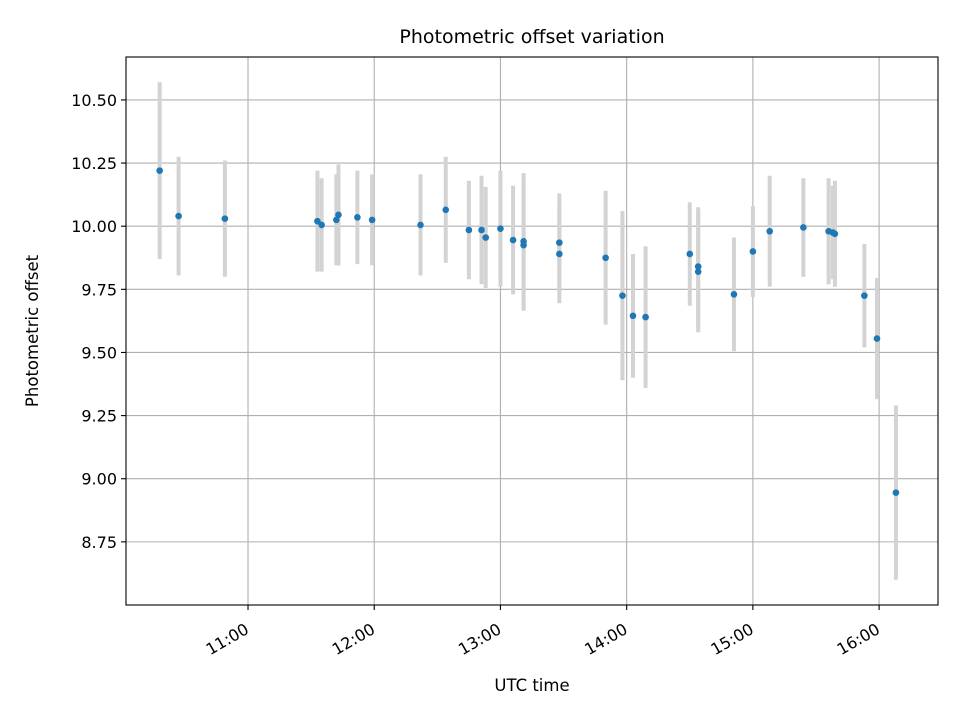  Describe the element at coordinates (227, 639) in the screenshot. I see `x-tick-label: 11:00` at that location.